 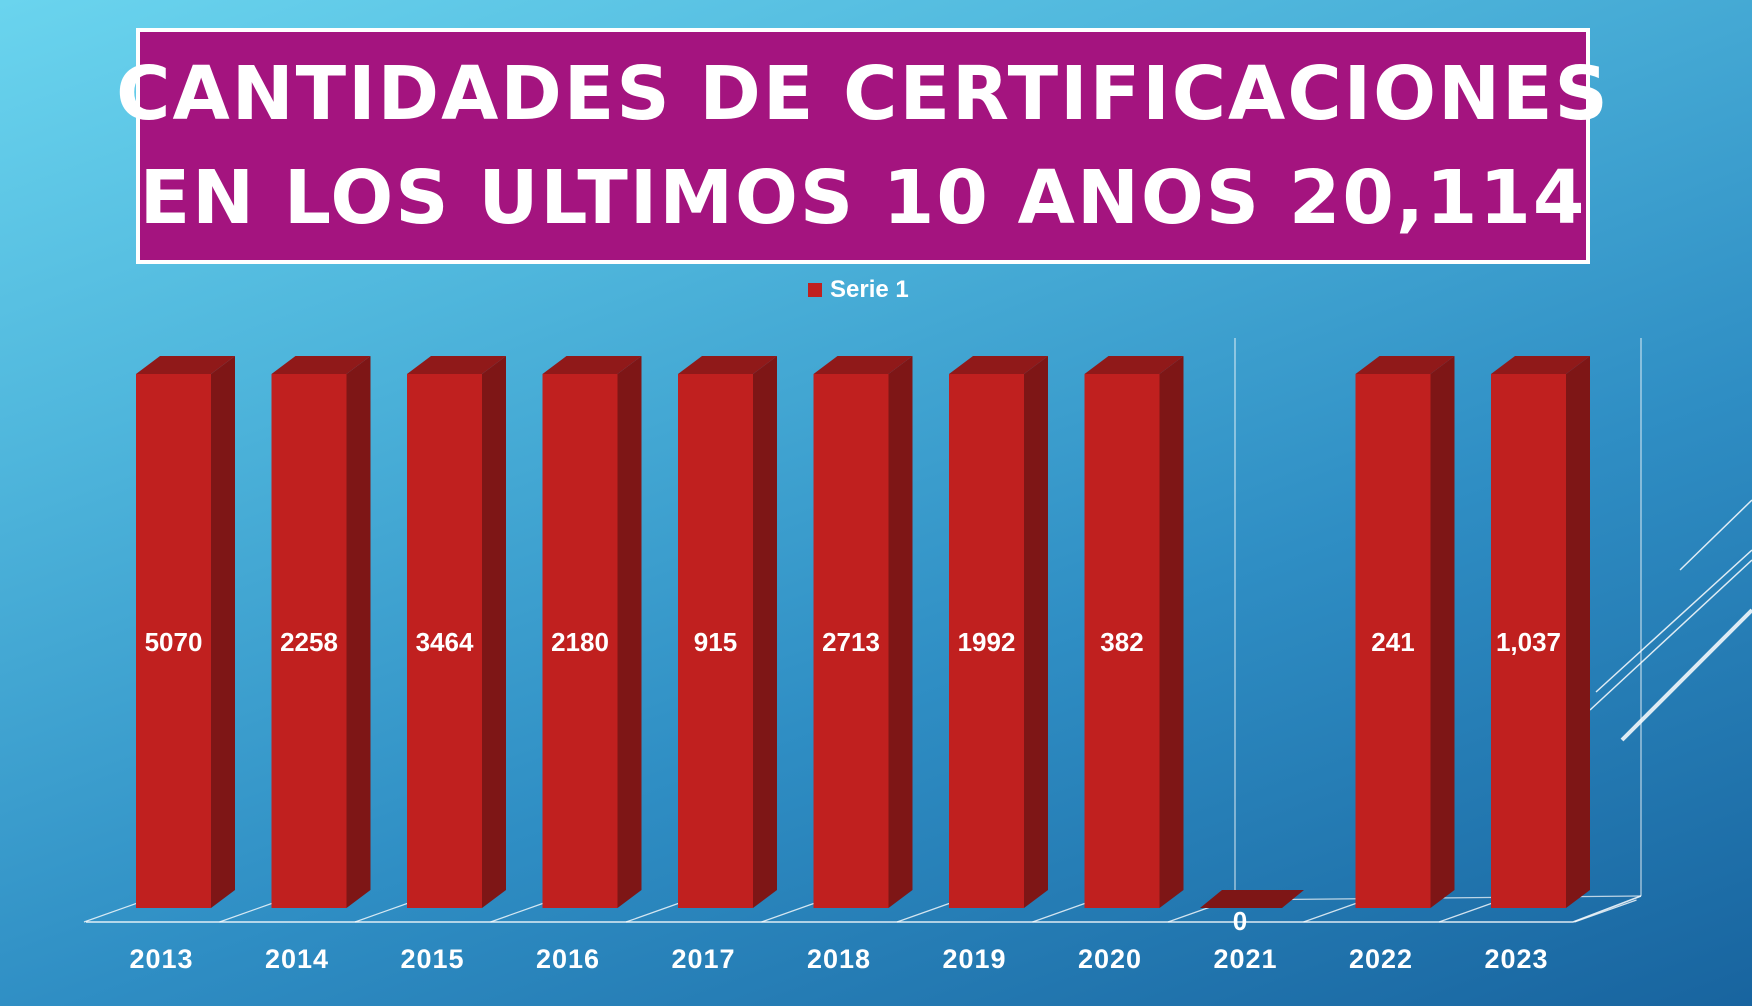 I want to click on x-tick-2019: 2019, so click(x=974, y=959).